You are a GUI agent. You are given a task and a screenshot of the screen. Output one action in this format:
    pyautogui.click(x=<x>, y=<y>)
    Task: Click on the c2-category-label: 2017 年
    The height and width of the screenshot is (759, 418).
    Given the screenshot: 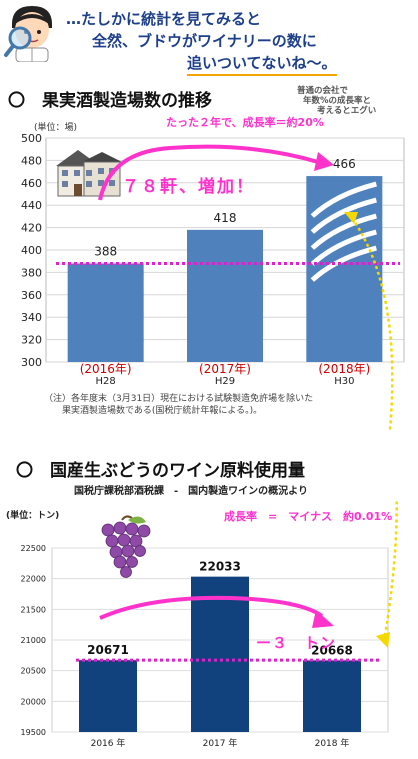 What is the action you would take?
    pyautogui.click(x=220, y=743)
    